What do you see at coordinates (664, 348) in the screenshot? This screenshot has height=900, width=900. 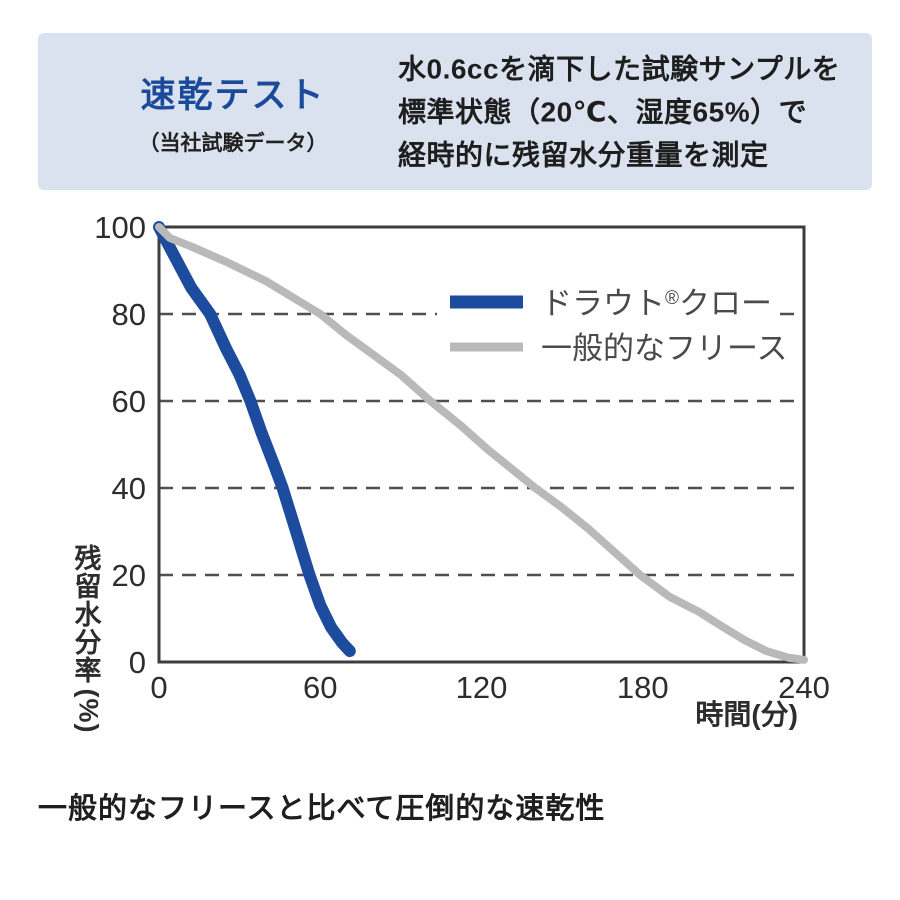 I see `legend-label-1: 一般的なフリース` at bounding box center [664, 348].